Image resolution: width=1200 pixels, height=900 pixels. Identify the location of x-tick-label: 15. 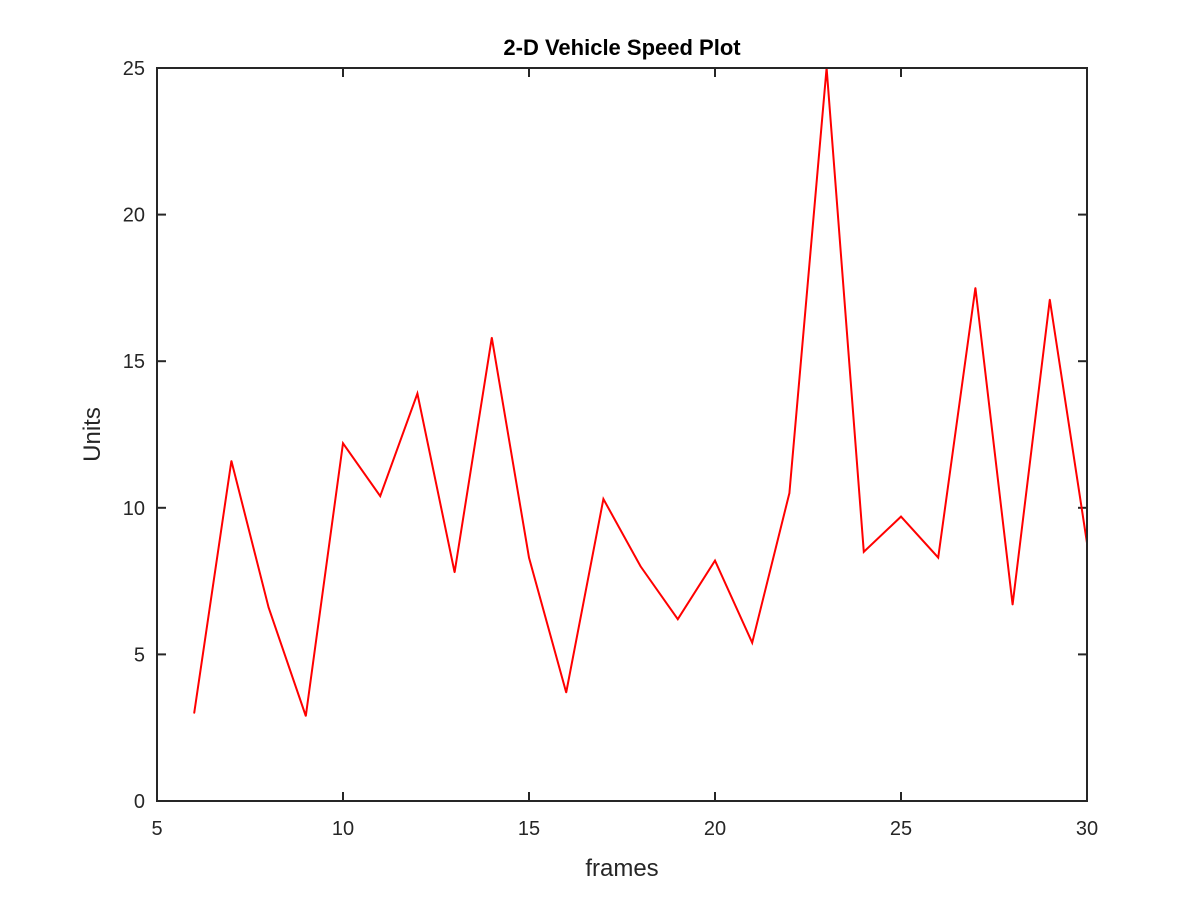
(529, 829).